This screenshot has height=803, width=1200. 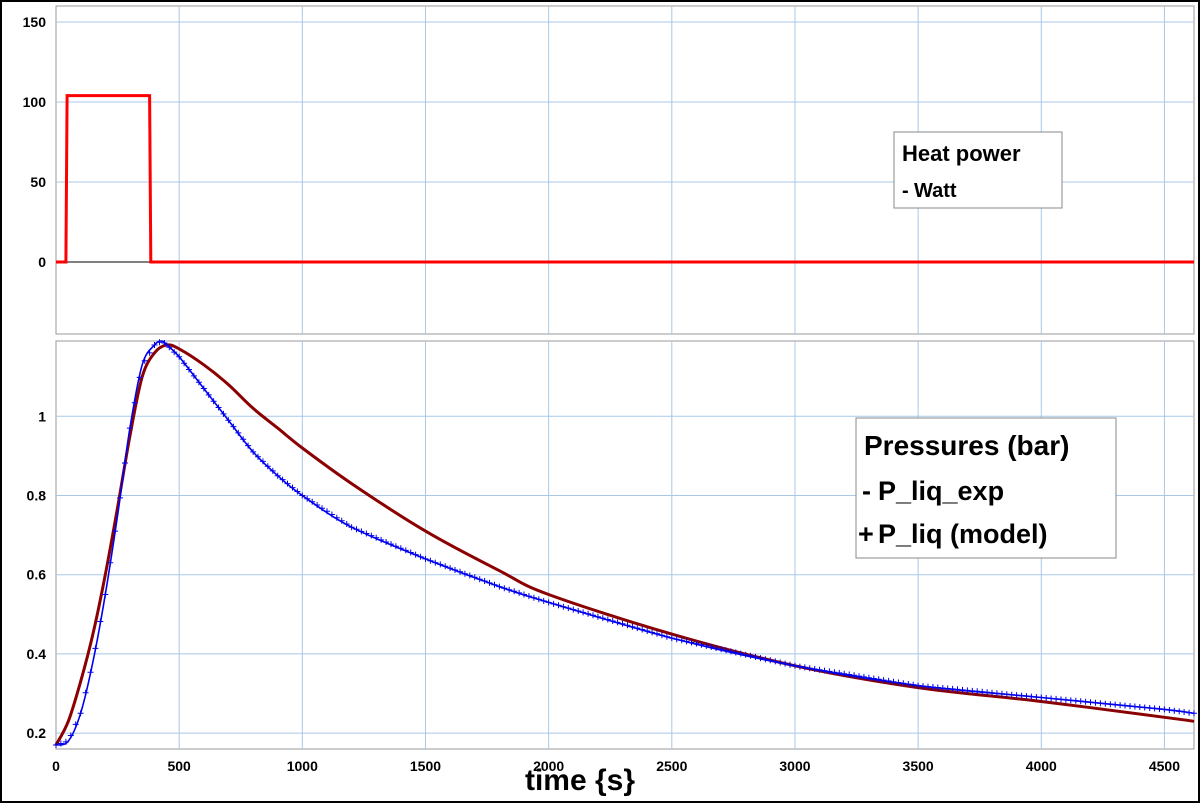 What do you see at coordinates (56, 766) in the screenshot?
I see `x-tick-label: 0` at bounding box center [56, 766].